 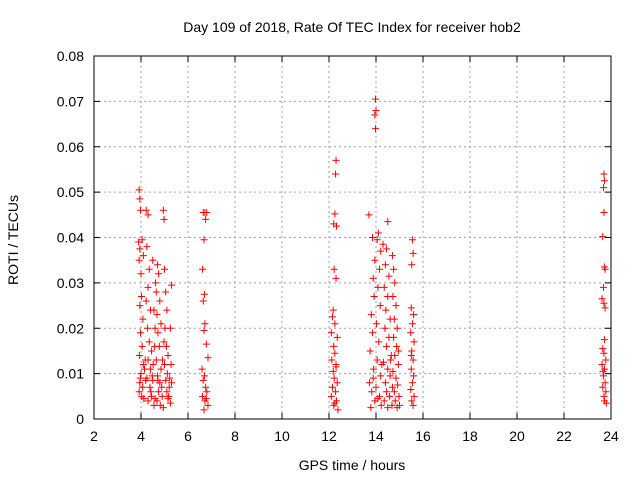 I want to click on y-tick-label: 0.01, so click(x=70, y=374).